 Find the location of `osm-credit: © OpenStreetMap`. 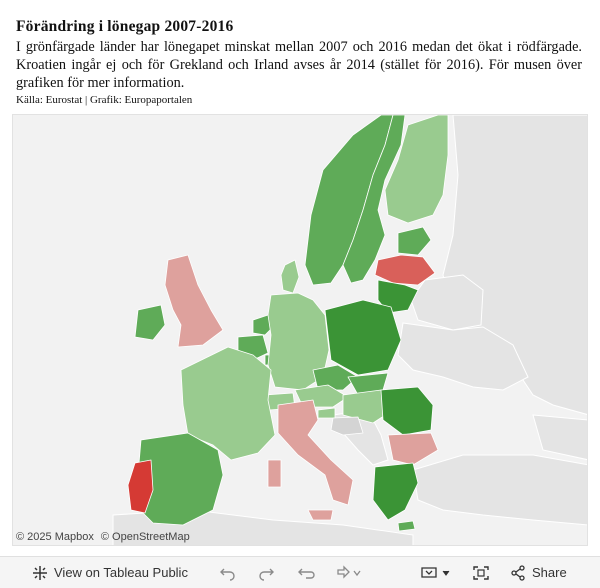

osm-credit: © OpenStreetMap is located at coordinates (145, 537).